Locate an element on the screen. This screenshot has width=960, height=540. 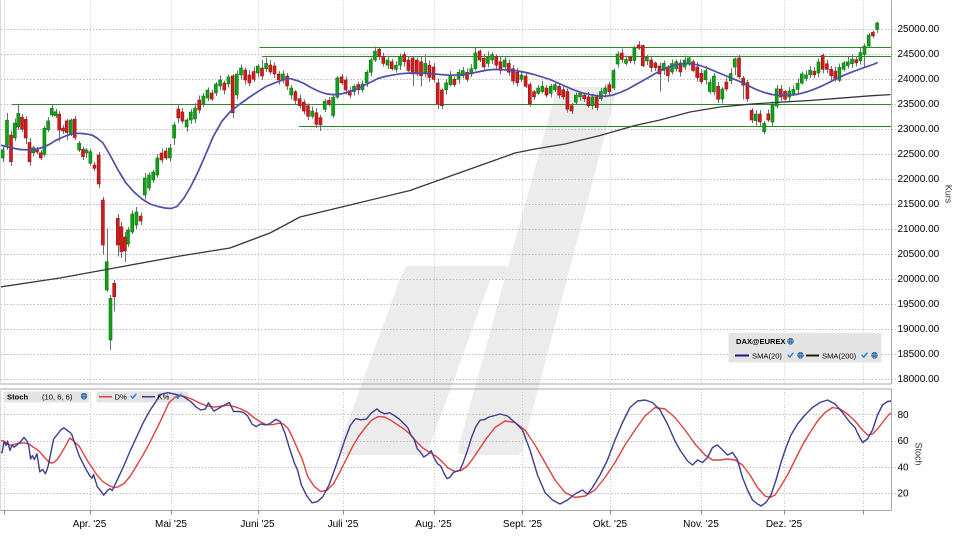
svg-text: K% is located at coordinates (164, 397).